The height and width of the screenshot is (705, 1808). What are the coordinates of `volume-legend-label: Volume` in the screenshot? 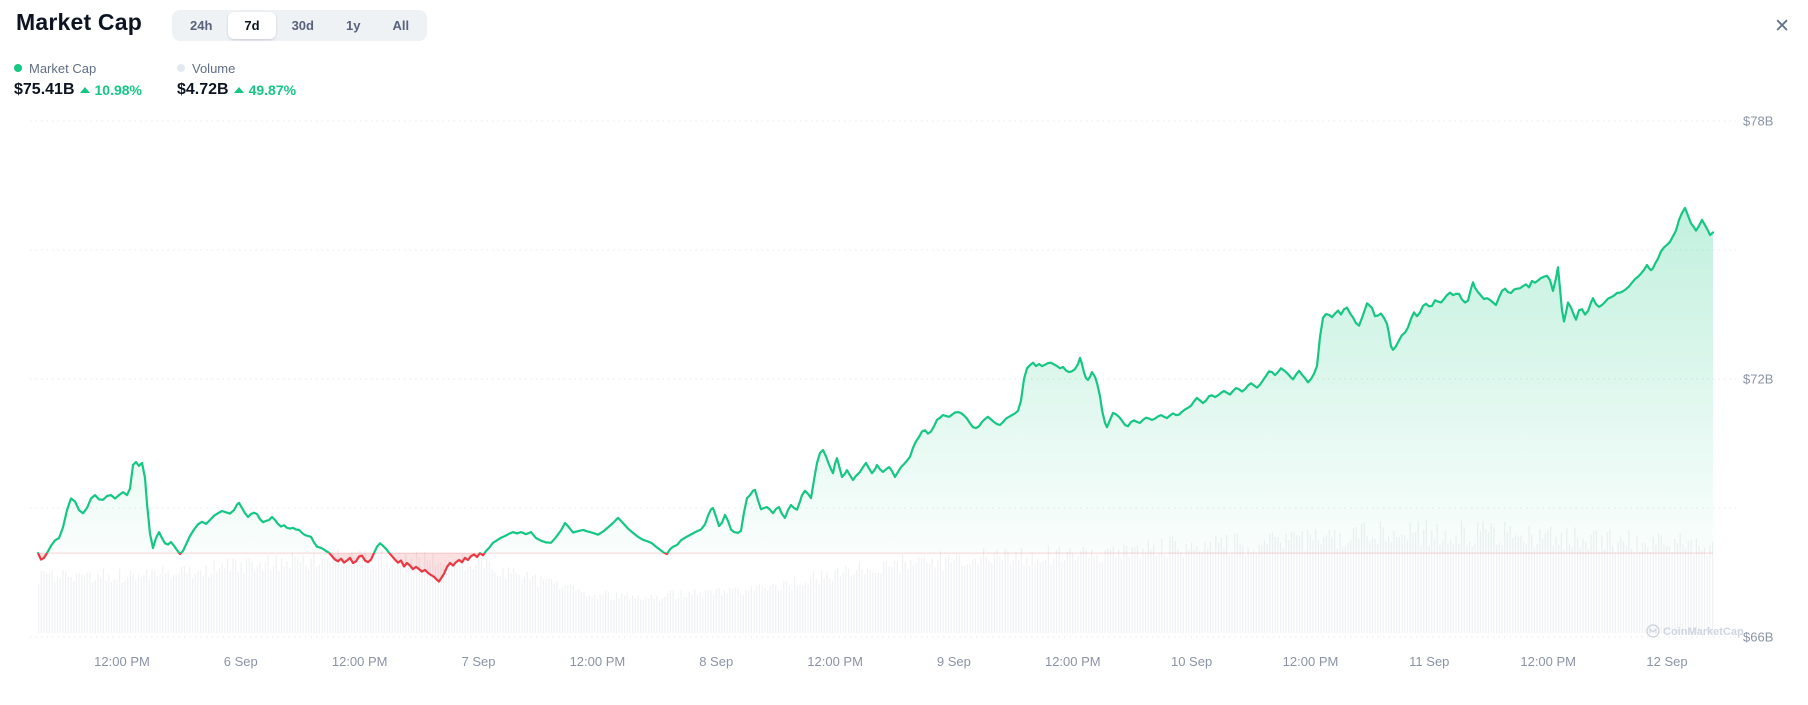 It's located at (214, 68).